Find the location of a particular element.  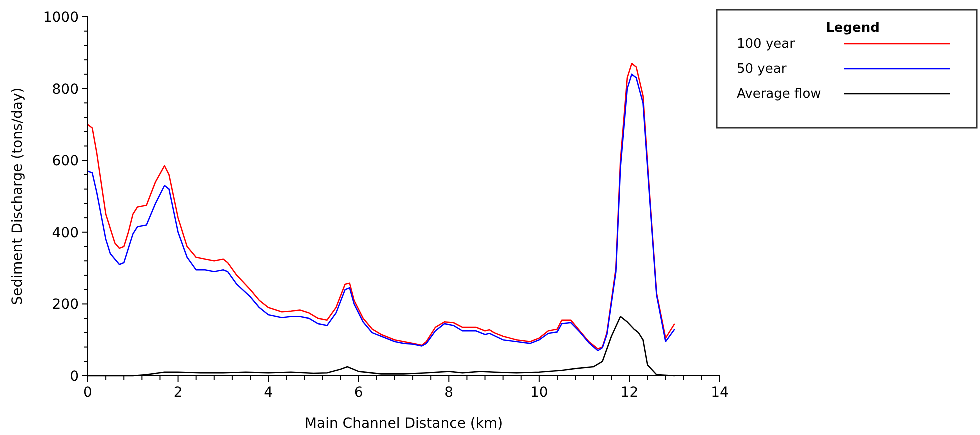

y-tick-label: 600 is located at coordinates (65, 162).